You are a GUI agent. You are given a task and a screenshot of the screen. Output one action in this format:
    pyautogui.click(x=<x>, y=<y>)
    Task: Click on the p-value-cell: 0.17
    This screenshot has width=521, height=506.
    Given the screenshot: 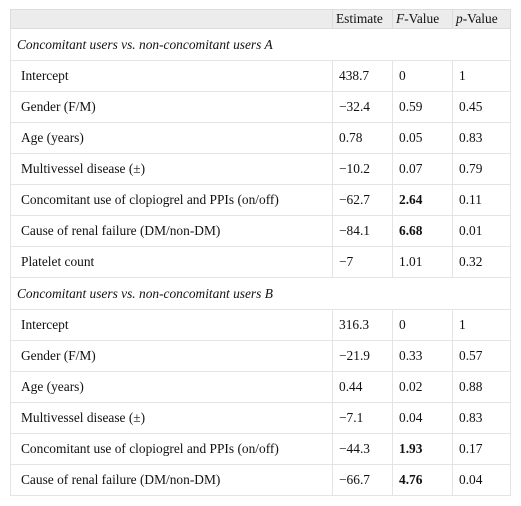 What is the action you would take?
    pyautogui.click(x=481, y=449)
    